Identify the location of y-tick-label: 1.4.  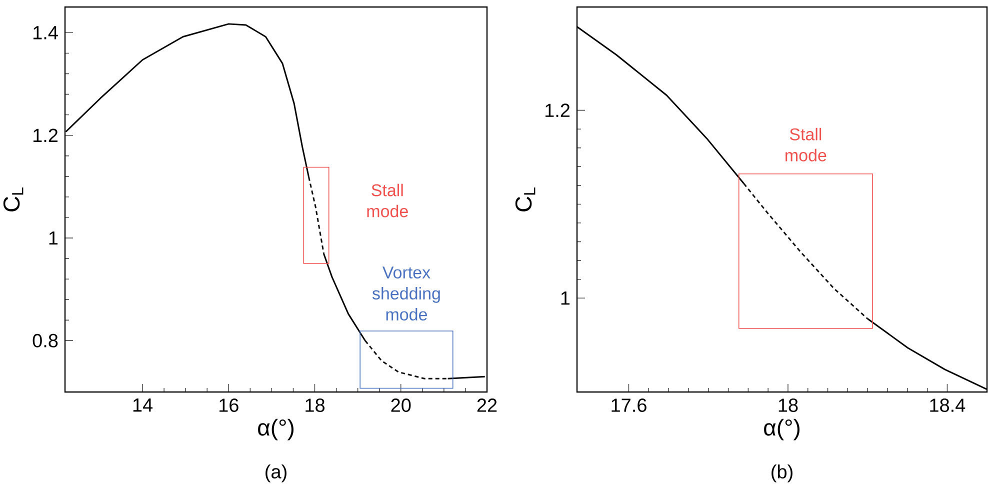
(46, 33).